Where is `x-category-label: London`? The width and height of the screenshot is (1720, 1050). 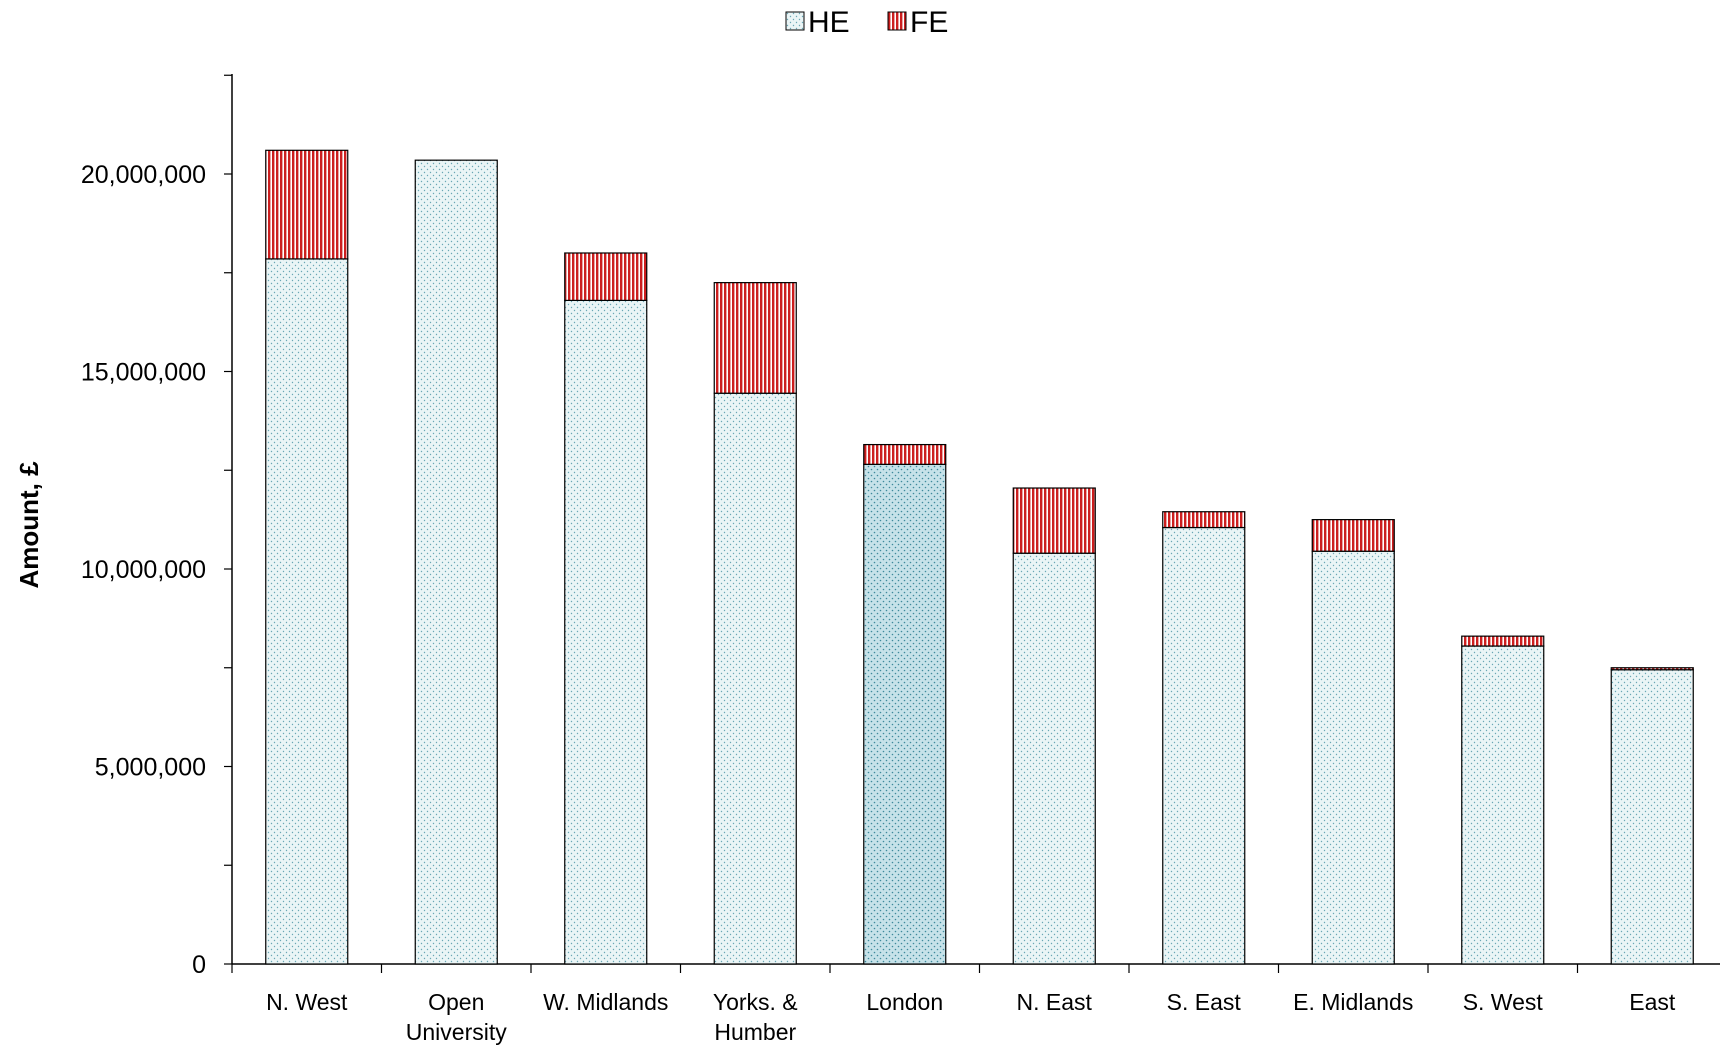
x-category-label: London is located at coordinates (904, 1002).